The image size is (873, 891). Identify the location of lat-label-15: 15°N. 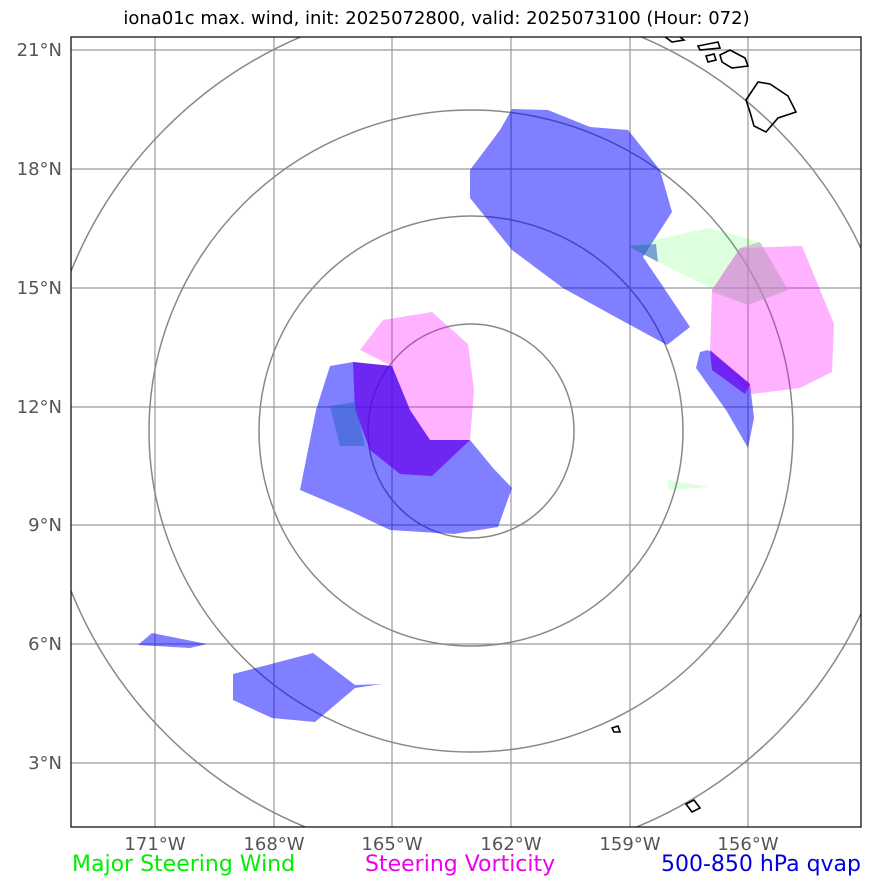
(39, 288).